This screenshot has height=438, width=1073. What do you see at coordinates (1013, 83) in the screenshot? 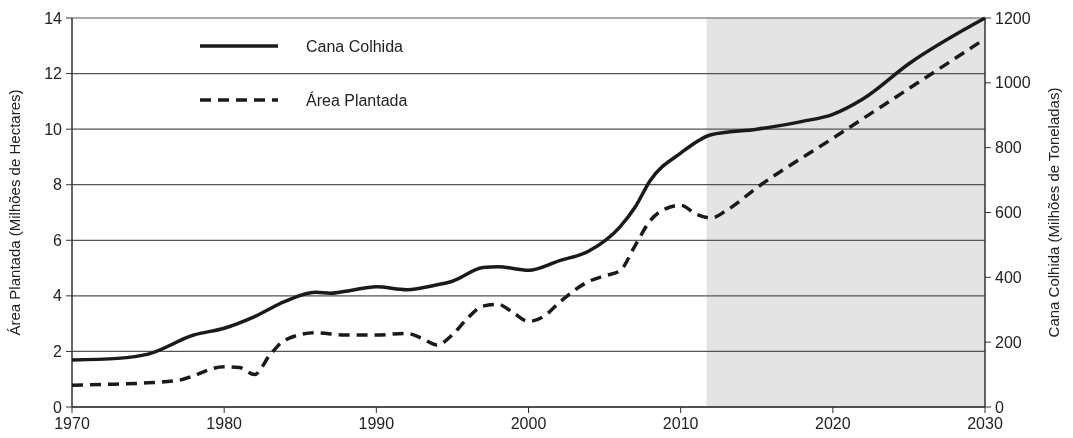
I see `y2-tick-label: 1000` at bounding box center [1013, 83].